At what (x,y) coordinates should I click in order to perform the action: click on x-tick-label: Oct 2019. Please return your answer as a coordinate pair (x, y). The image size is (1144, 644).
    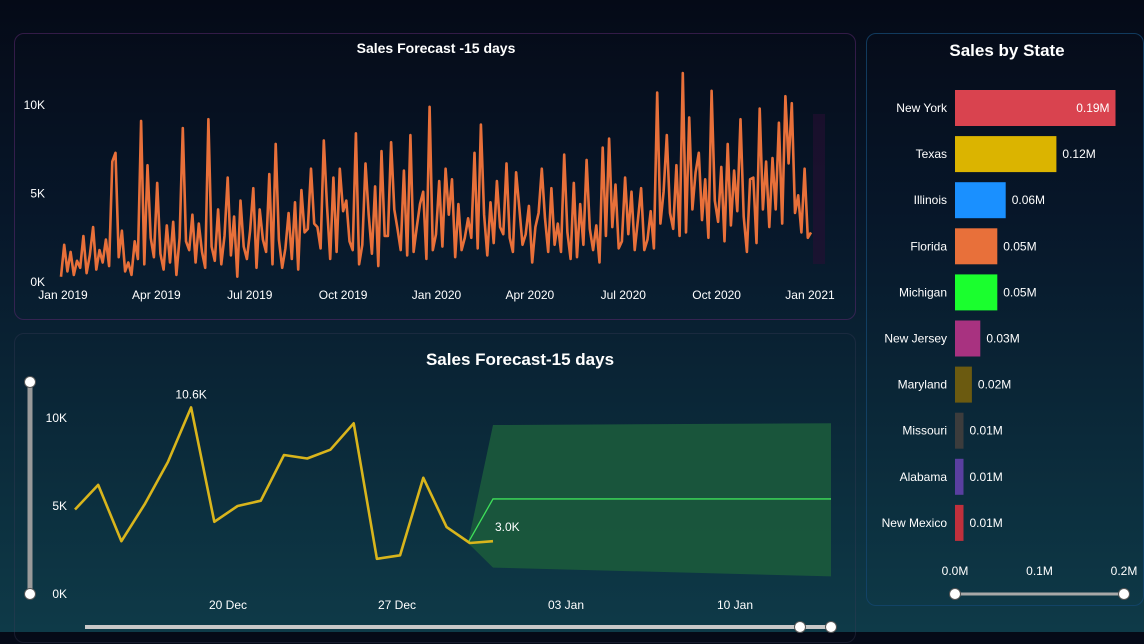
    Looking at the image, I should click on (343, 295).